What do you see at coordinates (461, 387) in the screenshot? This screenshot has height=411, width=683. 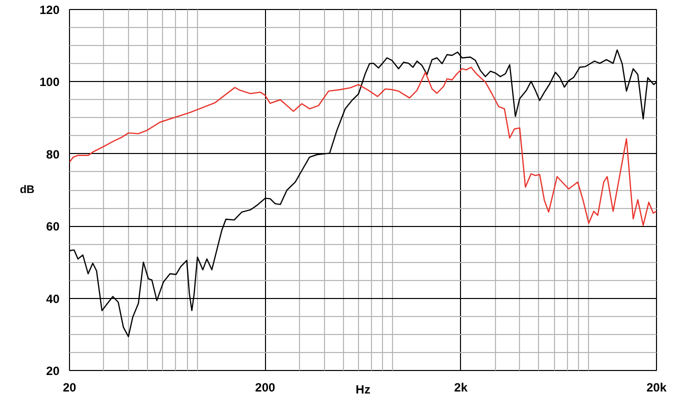 I see `x-tick-label: 2k` at bounding box center [461, 387].